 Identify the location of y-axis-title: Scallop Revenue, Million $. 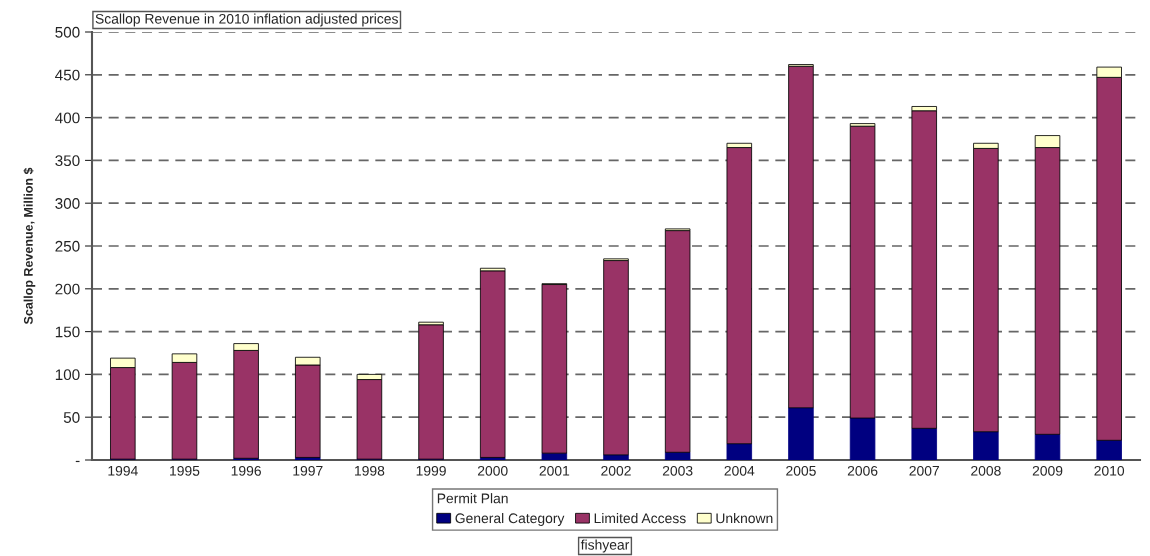
(29, 246).